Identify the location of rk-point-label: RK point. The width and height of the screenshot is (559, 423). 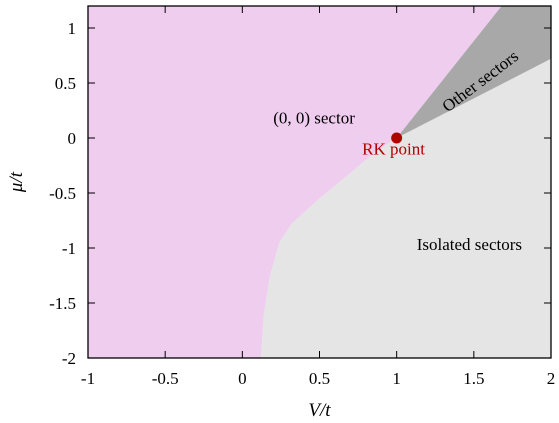
(393, 149).